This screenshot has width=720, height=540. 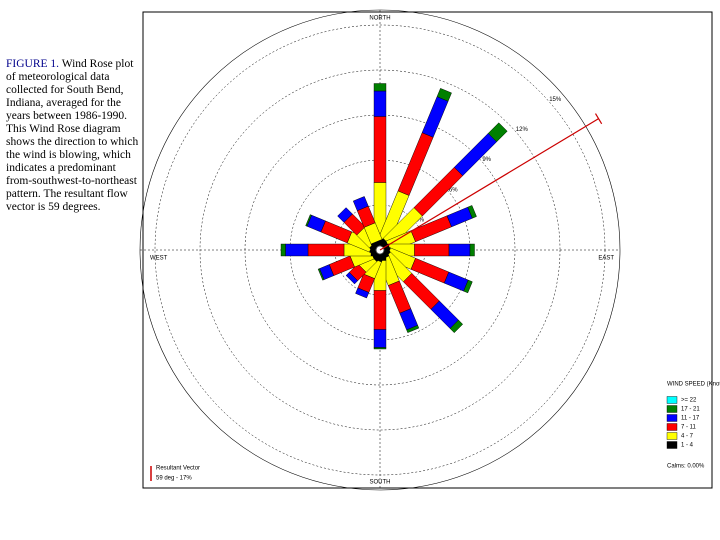 I want to click on caption-label: FIGURE 1., so click(x=33, y=64).